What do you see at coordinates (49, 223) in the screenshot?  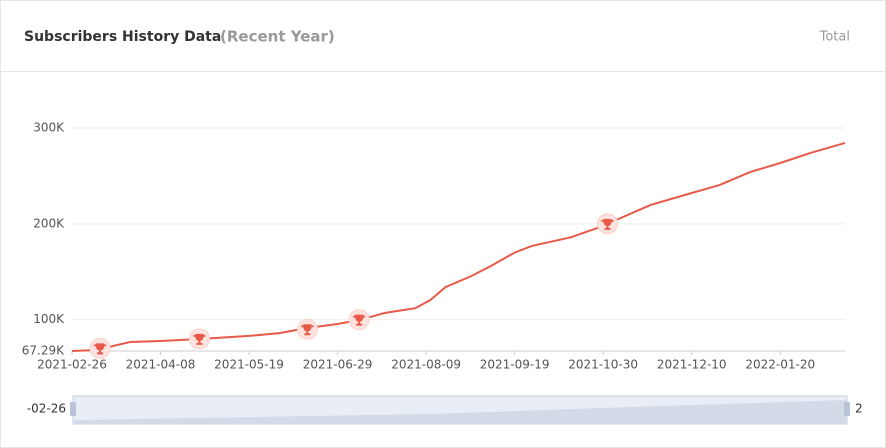 I see `y-tick-label: 200K` at bounding box center [49, 223].